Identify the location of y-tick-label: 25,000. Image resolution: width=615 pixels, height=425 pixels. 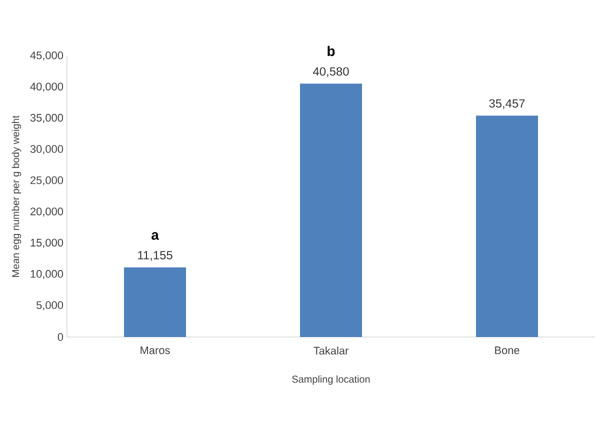
(47, 181).